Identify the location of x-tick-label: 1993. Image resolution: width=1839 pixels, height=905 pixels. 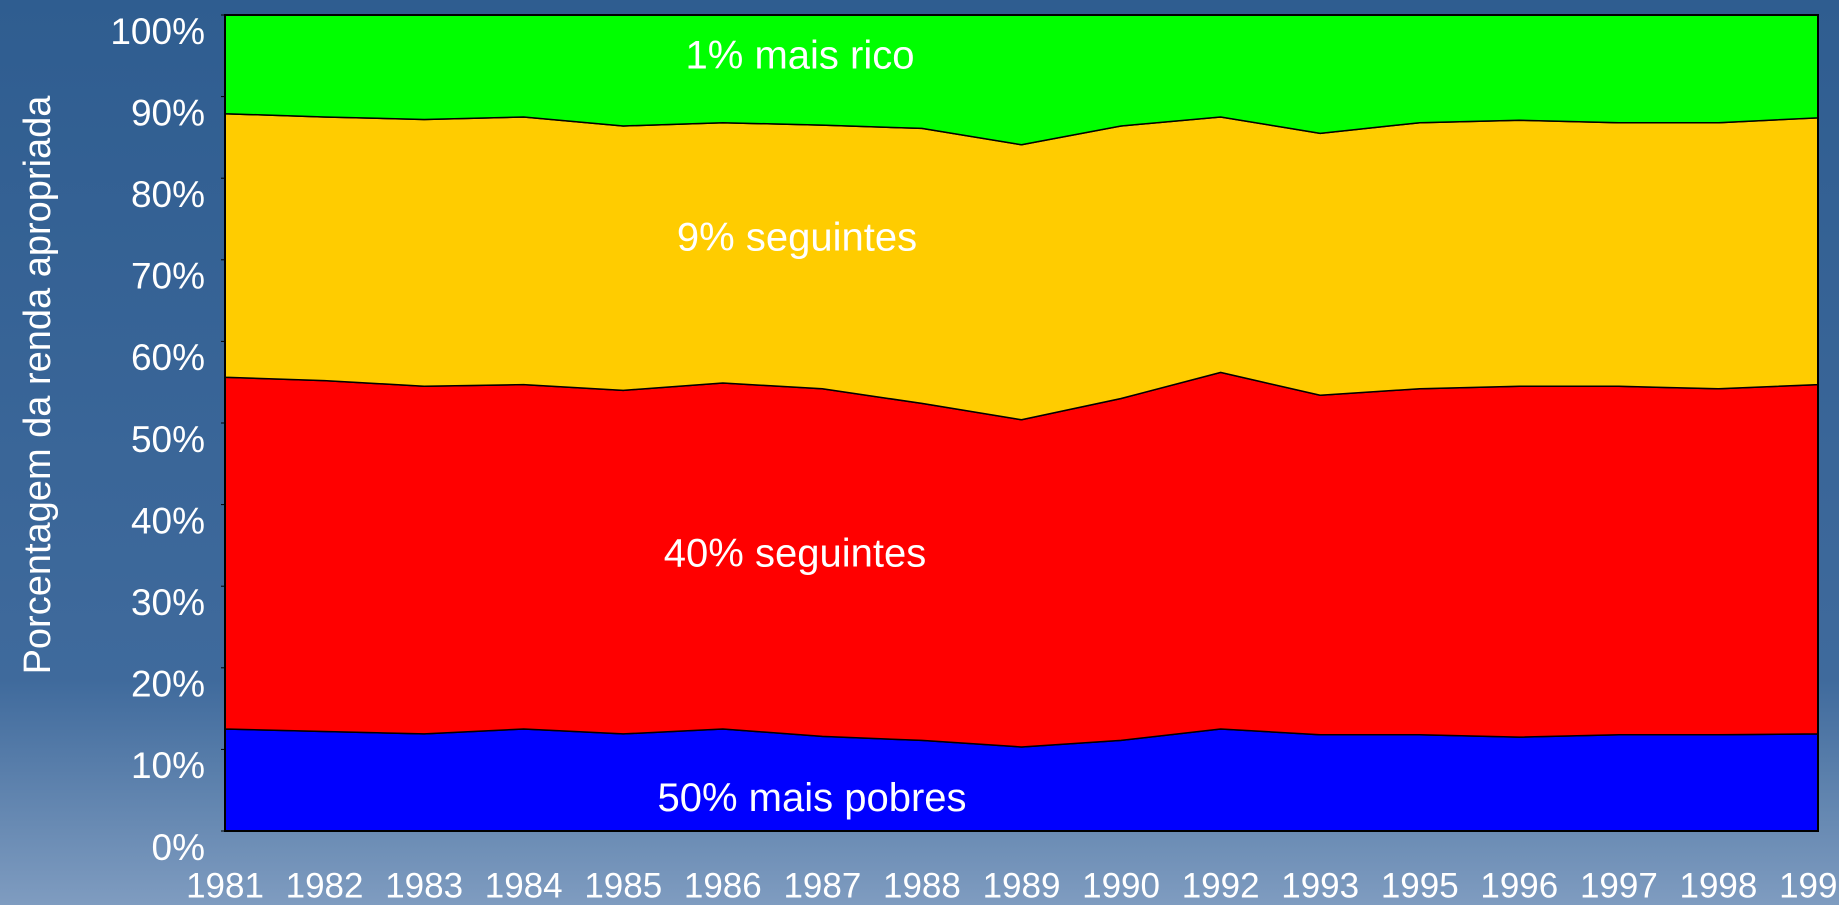
(1320, 885).